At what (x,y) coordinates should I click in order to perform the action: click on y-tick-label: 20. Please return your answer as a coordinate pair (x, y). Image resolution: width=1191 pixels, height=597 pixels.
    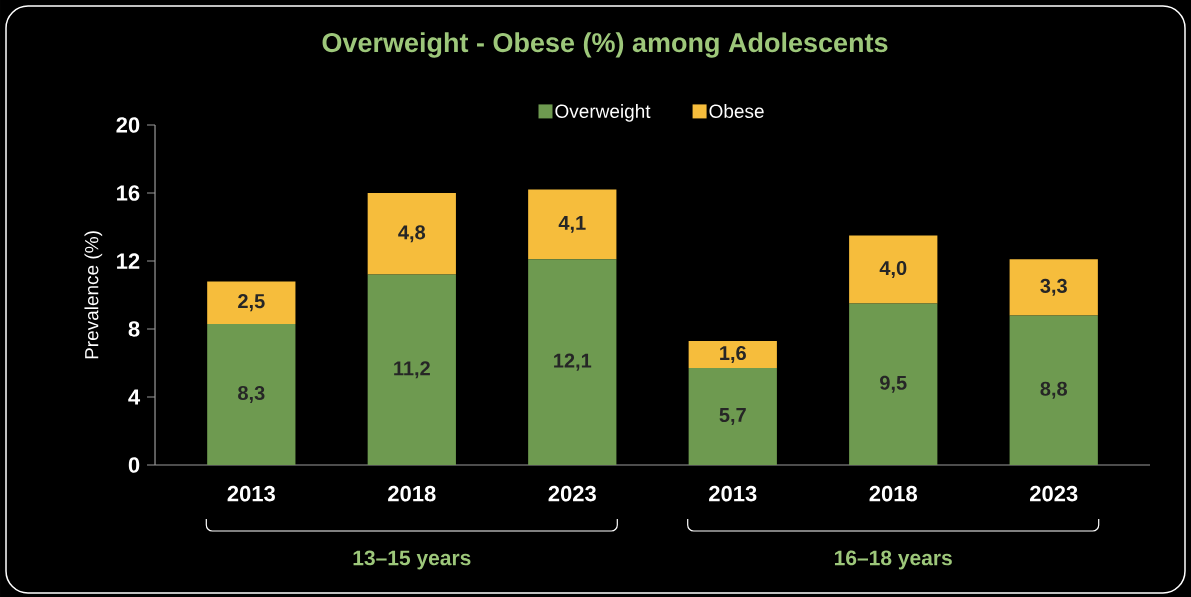
    Looking at the image, I should click on (128, 125).